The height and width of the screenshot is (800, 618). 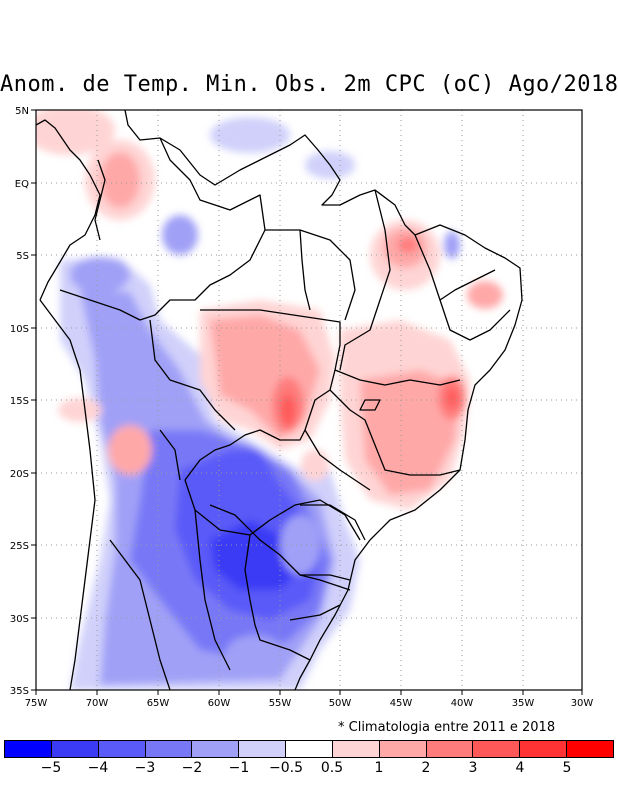 What do you see at coordinates (447, 727) in the screenshot?
I see `climatology-note: * Climatologia entre 2011 e 2018` at bounding box center [447, 727].